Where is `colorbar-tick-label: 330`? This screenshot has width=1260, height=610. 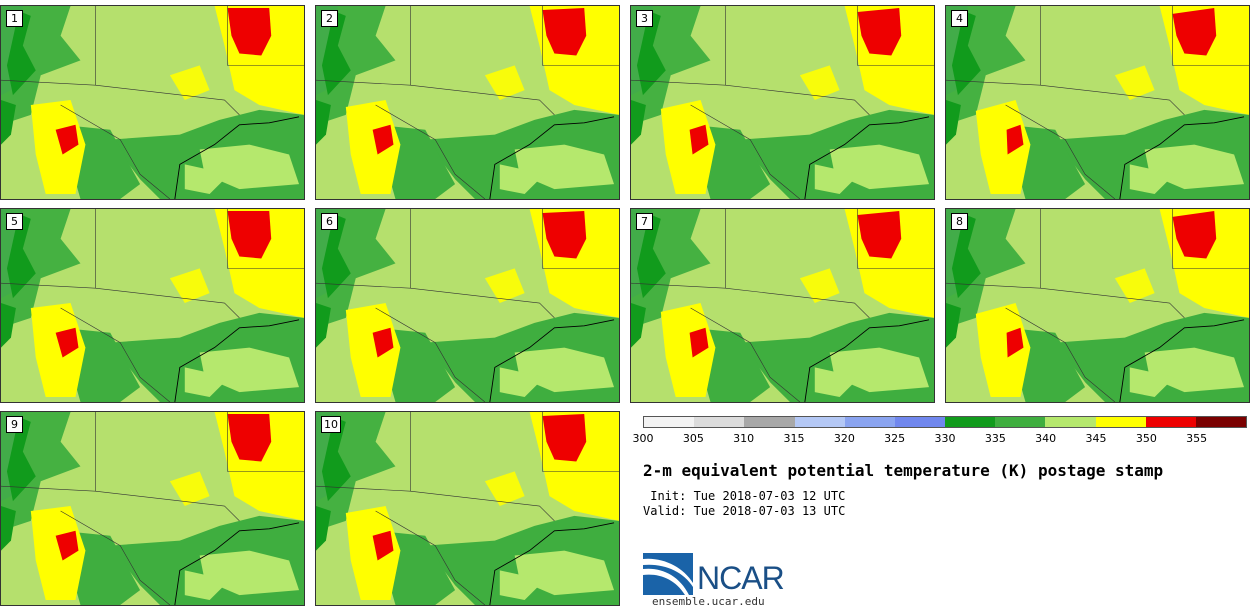 colorbar-tick-label: 330 is located at coordinates (945, 438).